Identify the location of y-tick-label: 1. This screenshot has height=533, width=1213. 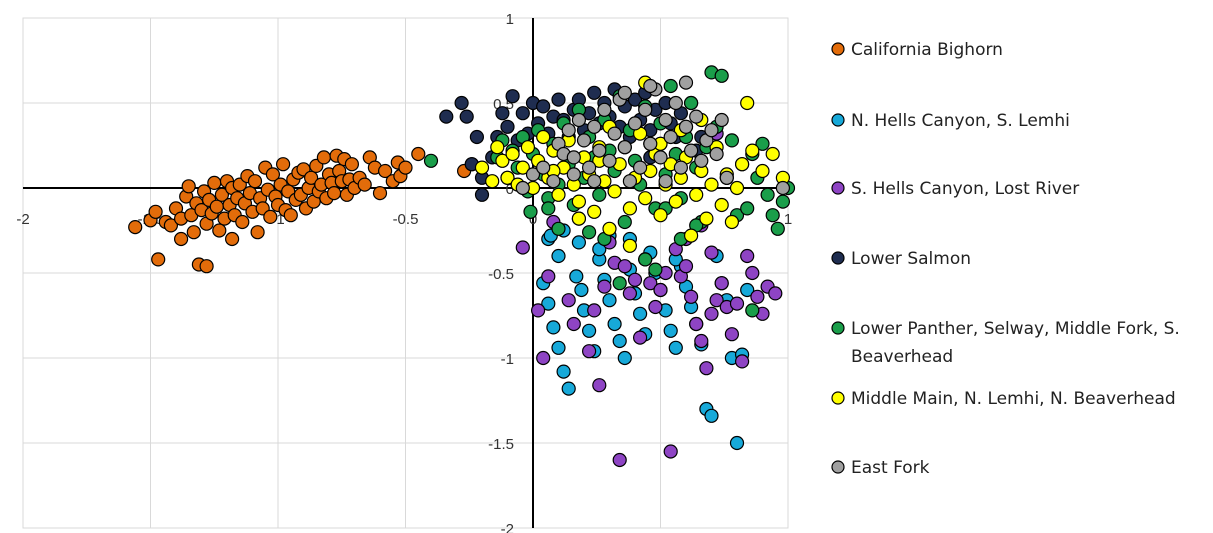
(510, 19).